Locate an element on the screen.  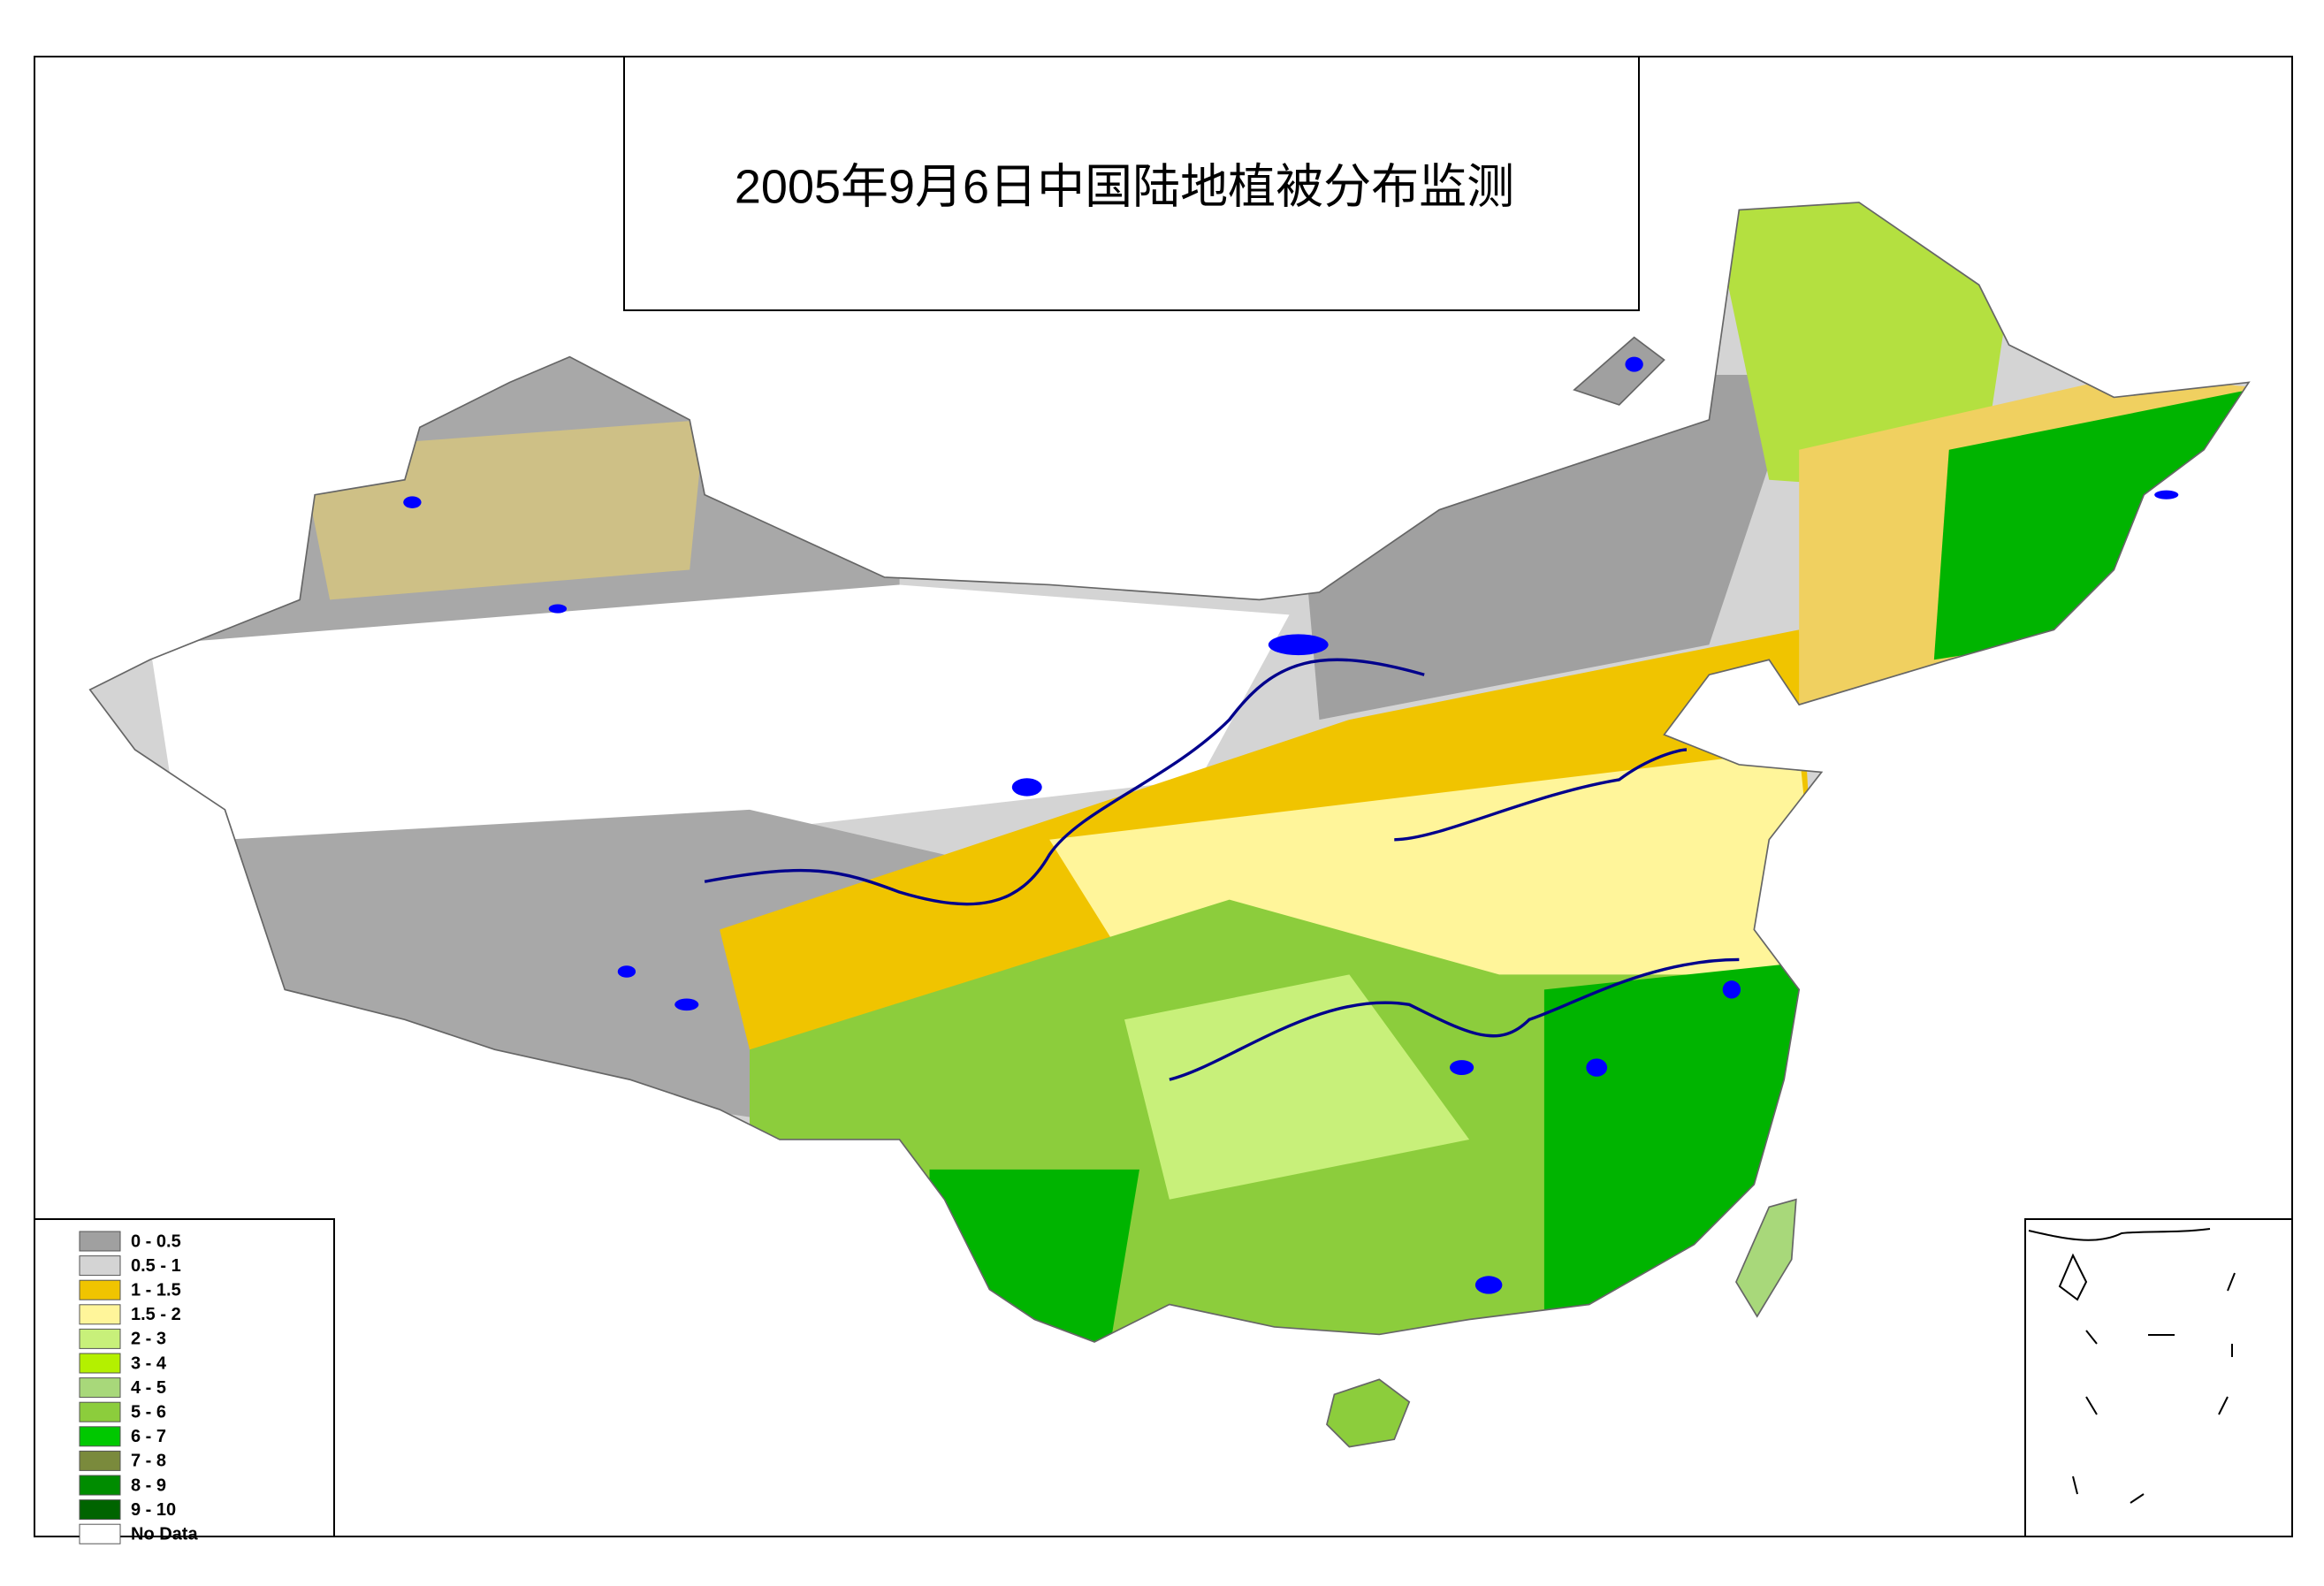
legend-label: 4 - 5 is located at coordinates (148, 1388).